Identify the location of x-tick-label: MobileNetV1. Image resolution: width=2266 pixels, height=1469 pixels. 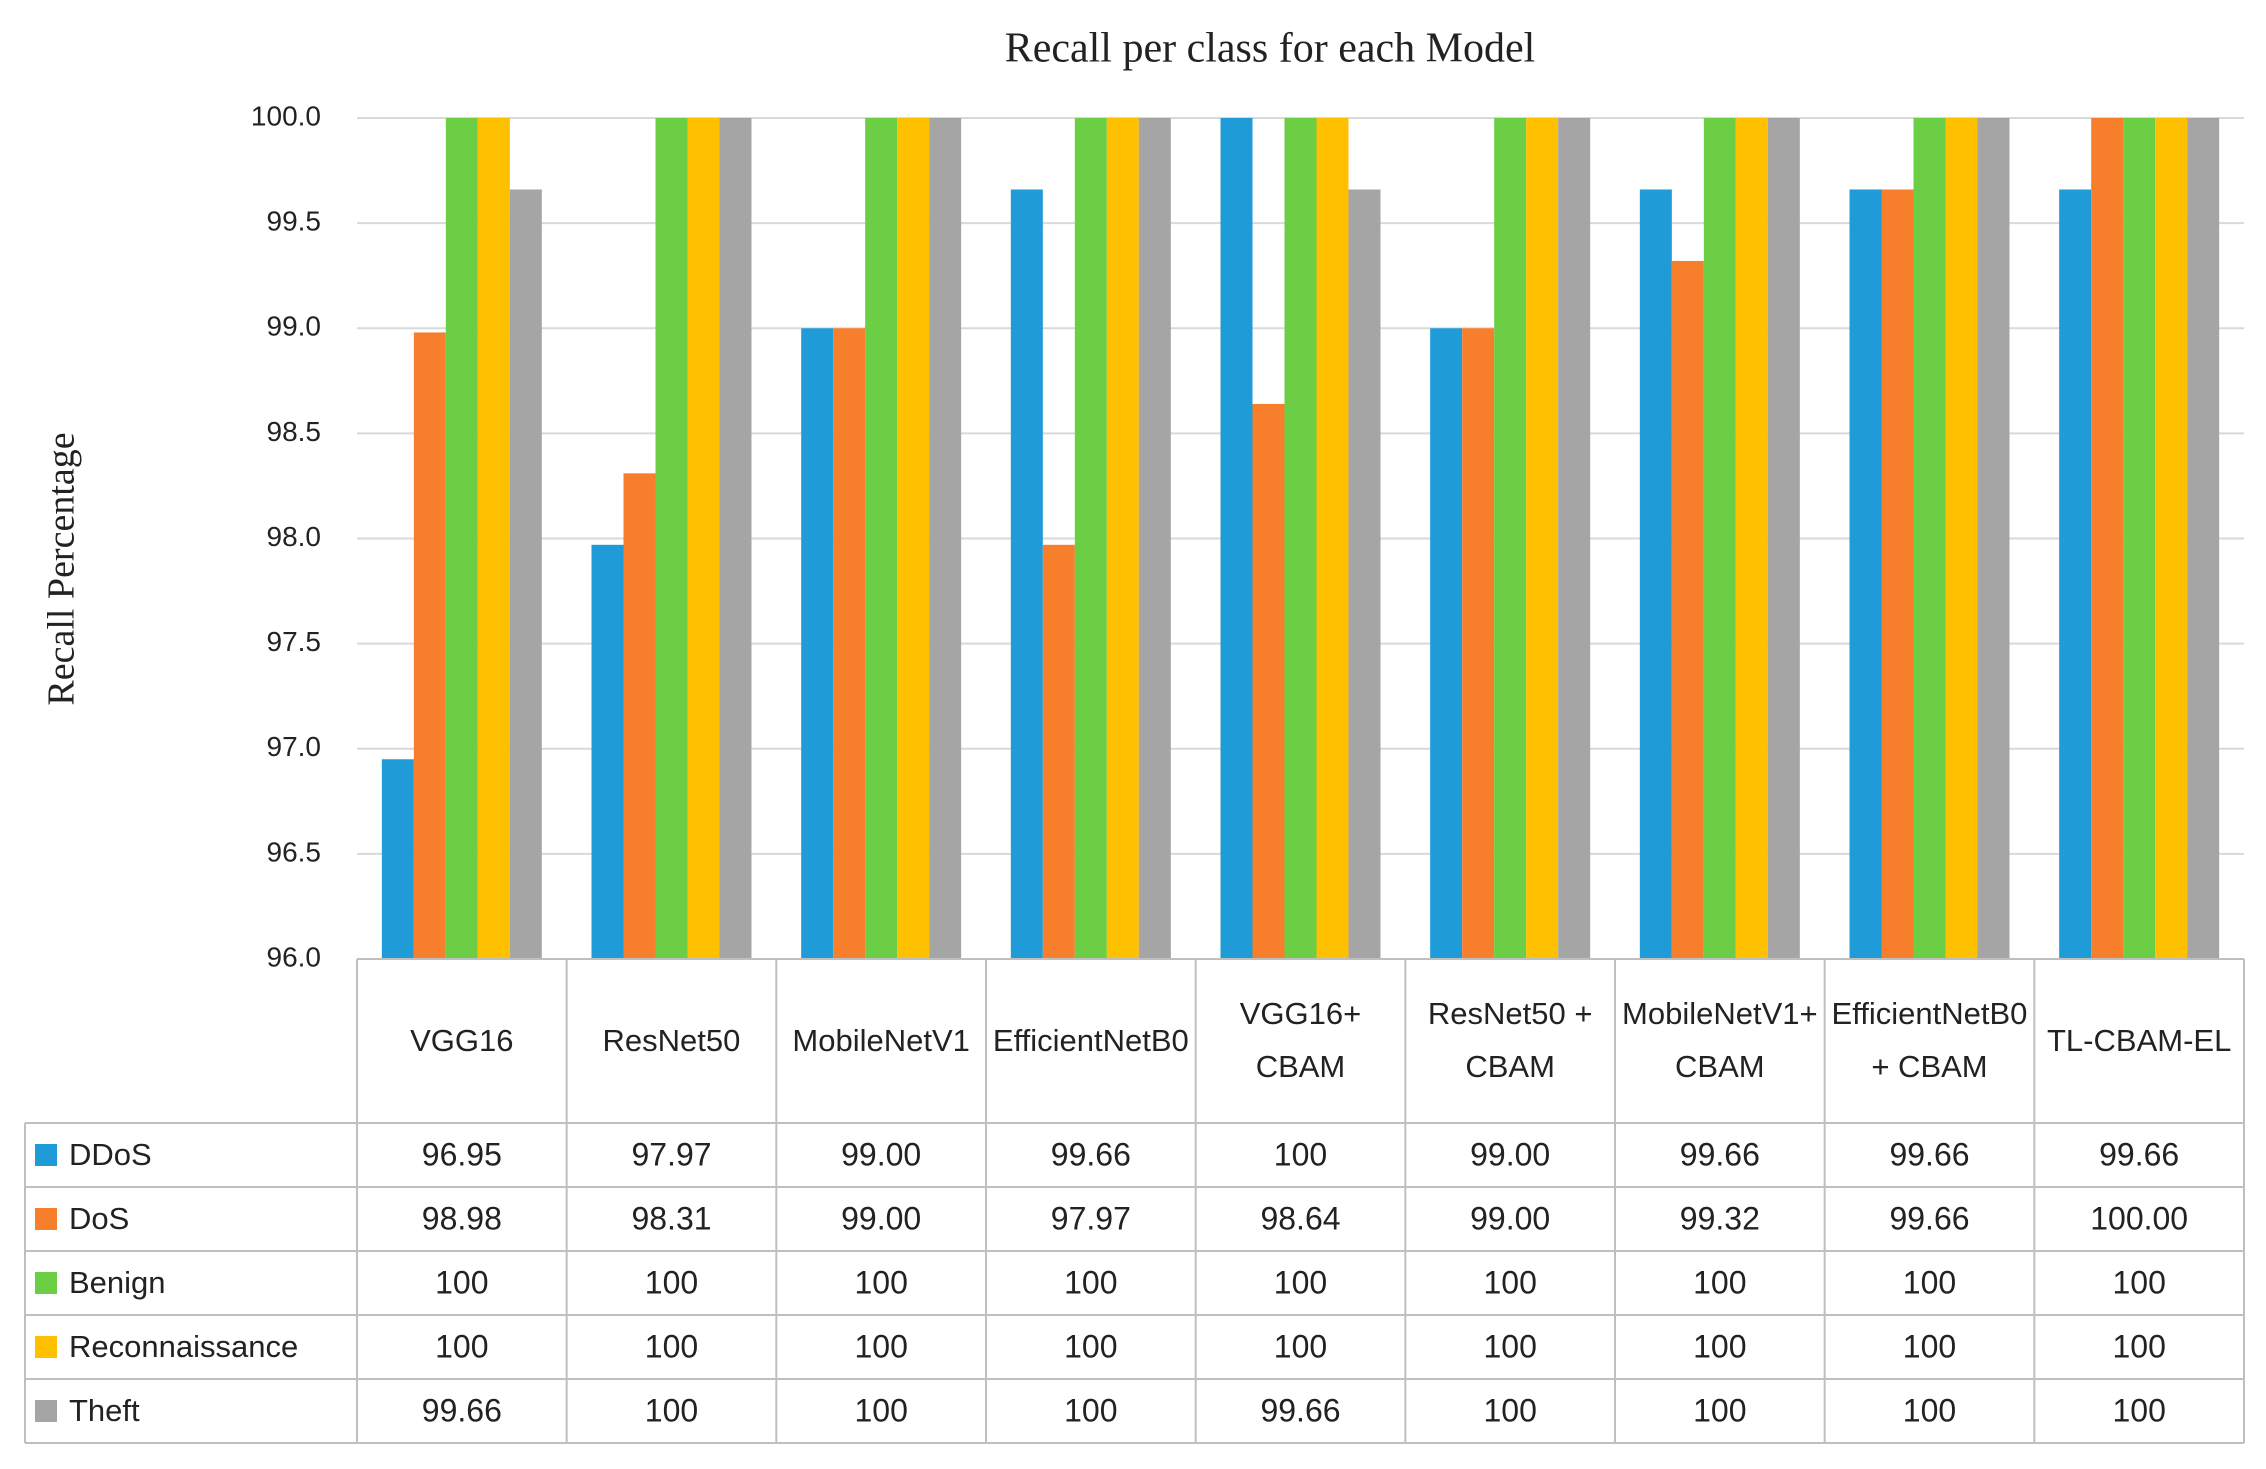
(881, 1040).